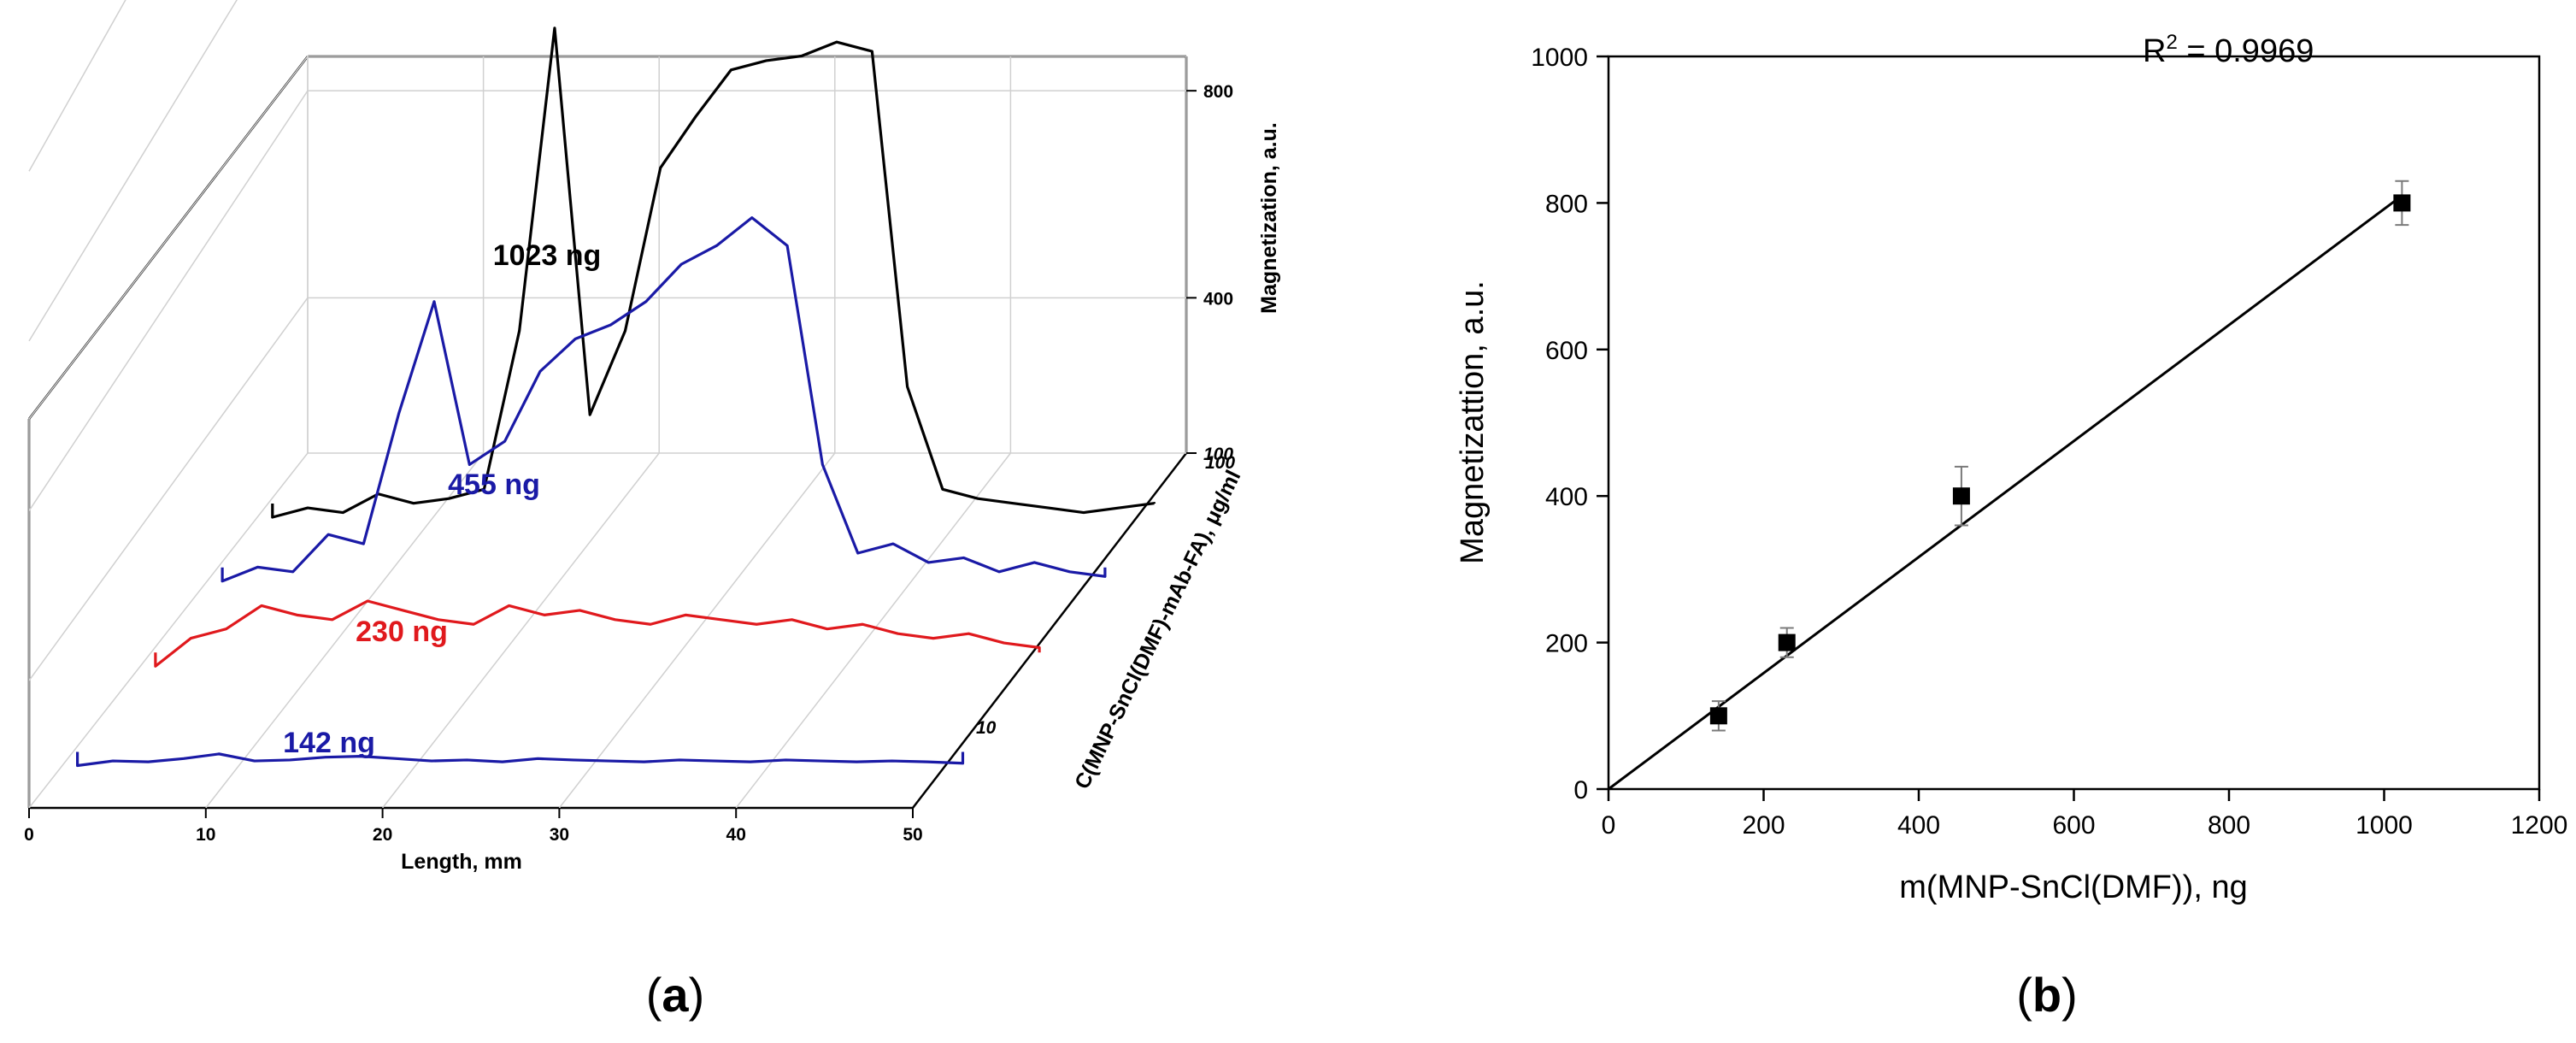 Image resolution: width=2576 pixels, height=1043 pixels. What do you see at coordinates (494, 484) in the screenshot?
I see `series-label: 455 ng` at bounding box center [494, 484].